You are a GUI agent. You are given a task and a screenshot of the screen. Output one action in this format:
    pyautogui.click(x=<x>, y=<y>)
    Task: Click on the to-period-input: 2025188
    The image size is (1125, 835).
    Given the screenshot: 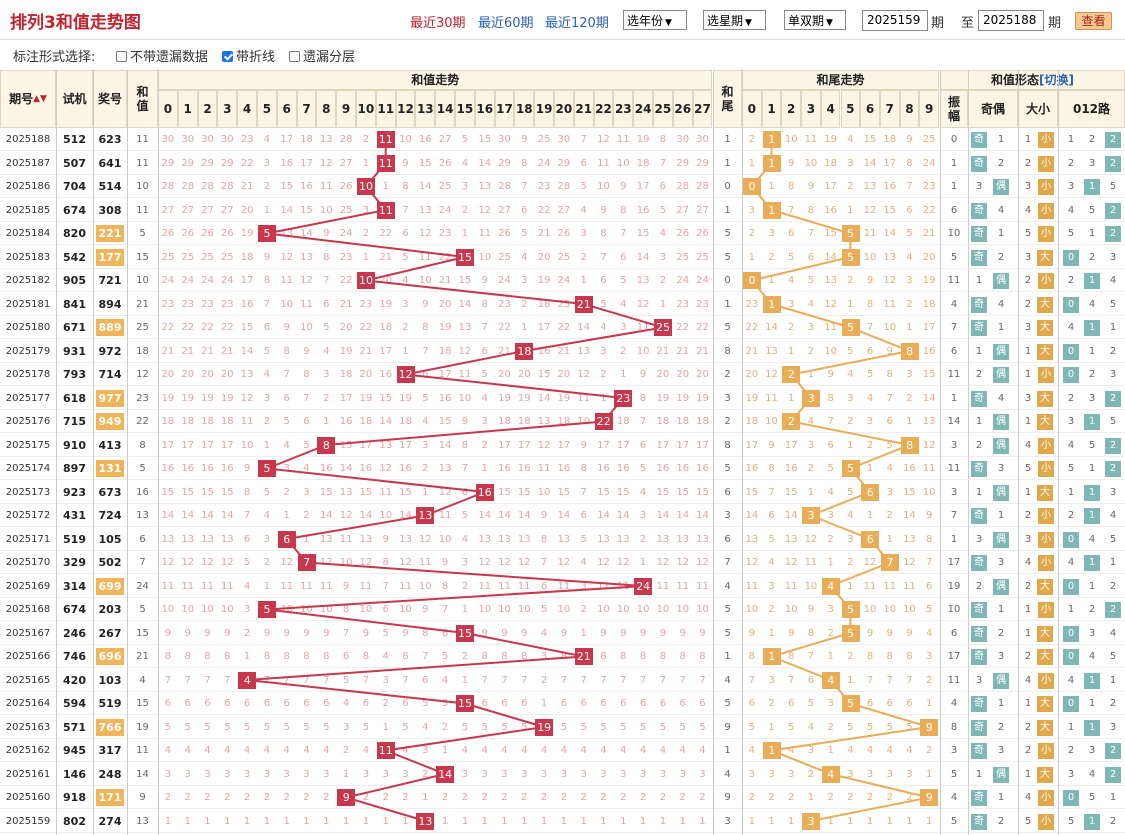 What is the action you would take?
    pyautogui.click(x=1011, y=20)
    